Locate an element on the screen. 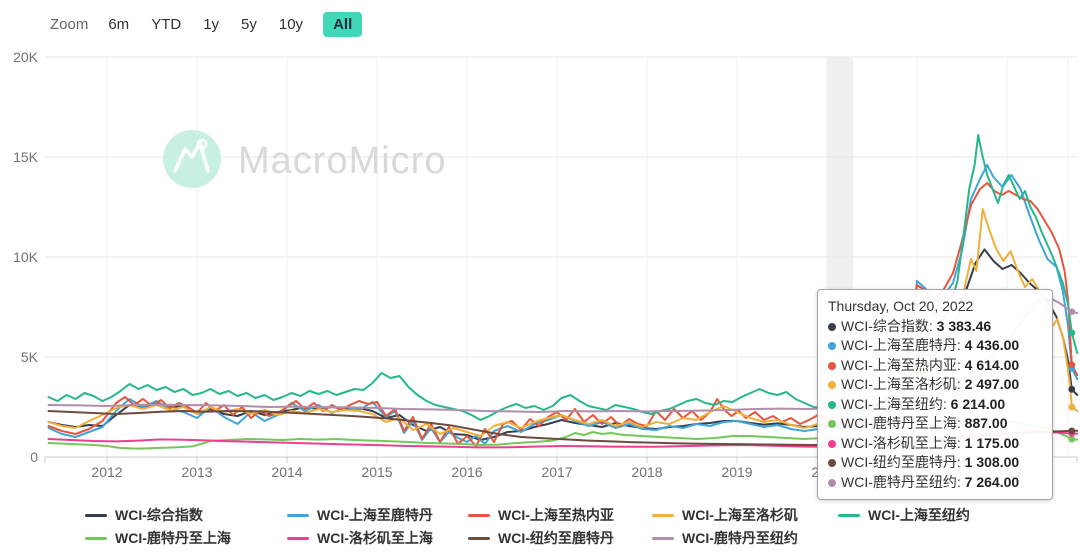  zoom-toolbar: Zoom 6m YTD 1y 5y 10y All is located at coordinates (206, 24).